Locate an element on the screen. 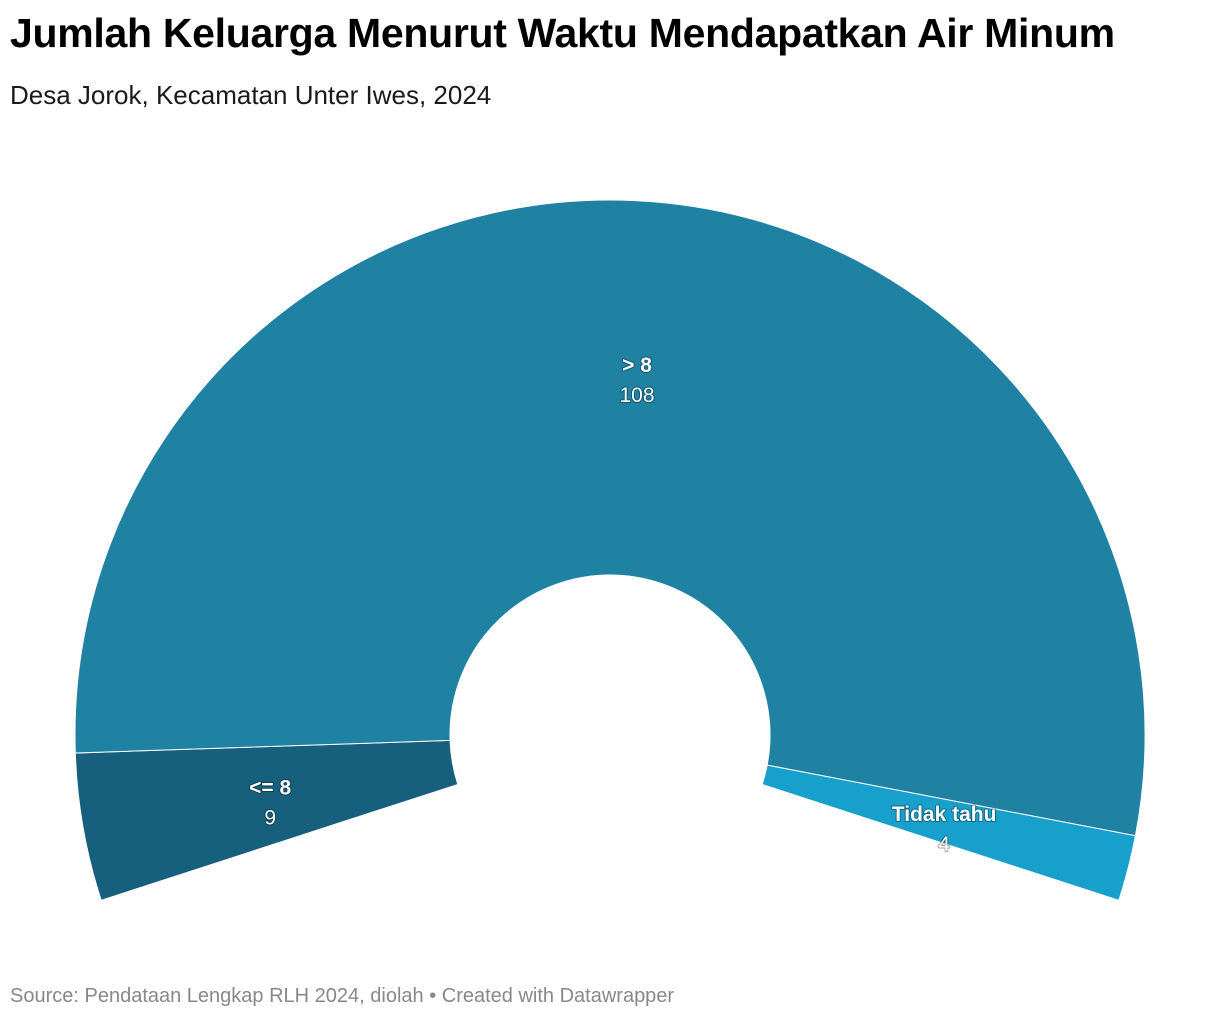  slice-value-1: 108 is located at coordinates (636, 395).